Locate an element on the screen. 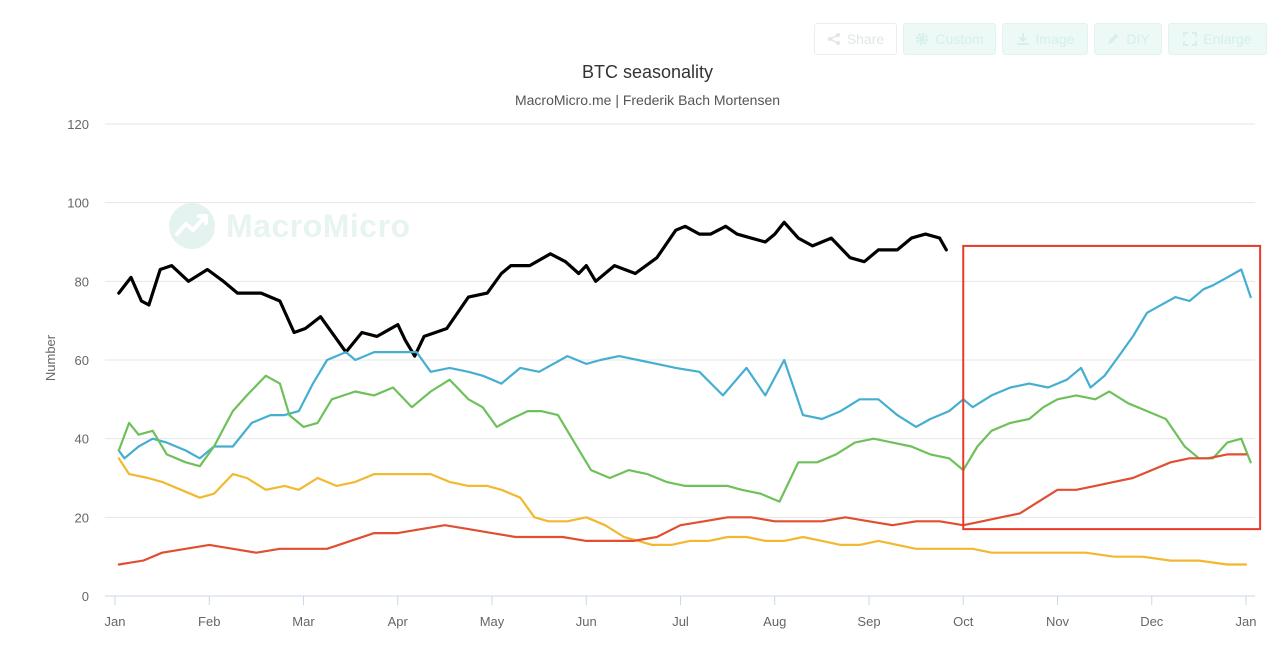  watermark: MacroMicro is located at coordinates (289, 226).